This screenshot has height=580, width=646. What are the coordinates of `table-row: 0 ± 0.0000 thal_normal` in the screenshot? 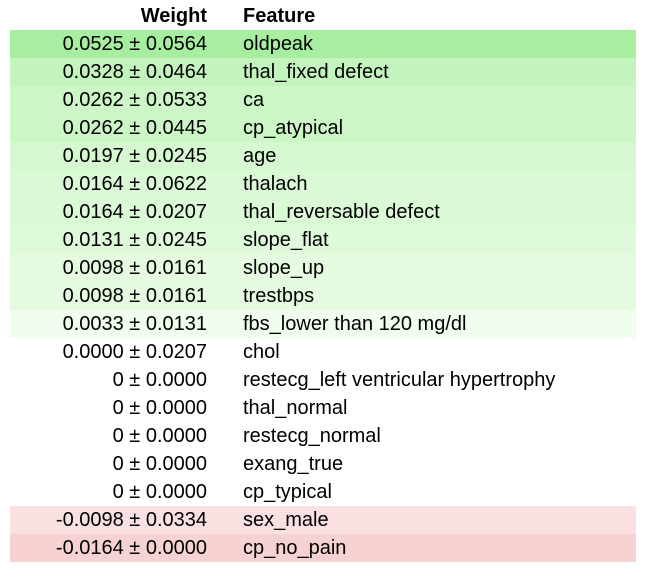 It's located at (323, 408).